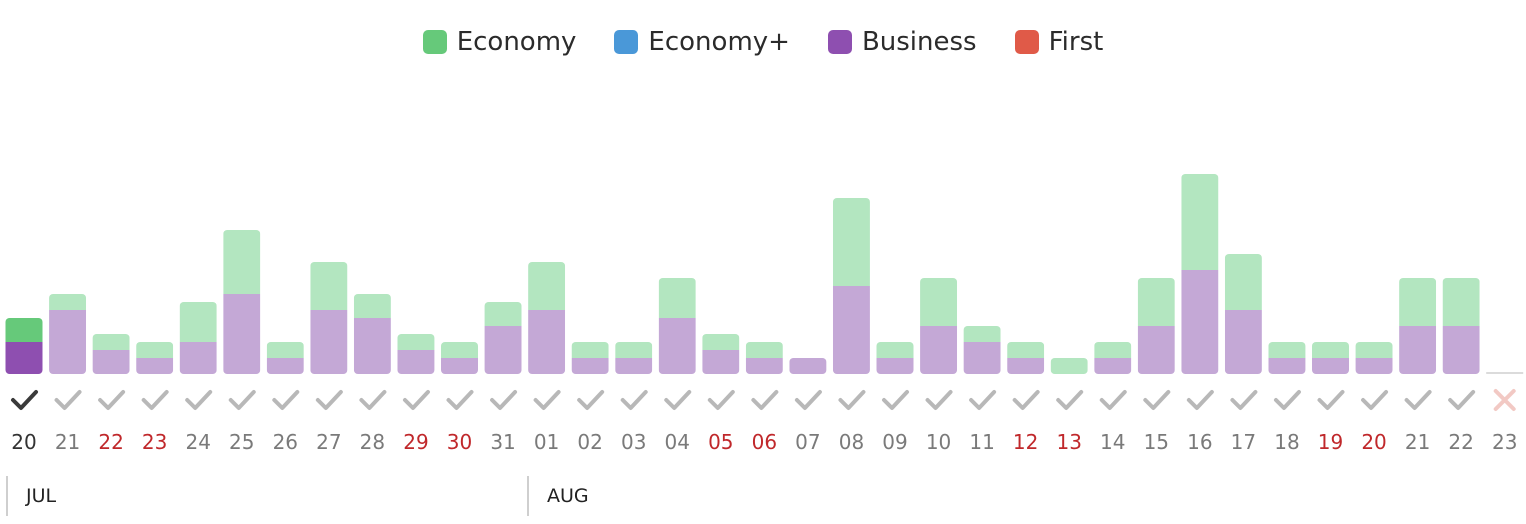 The height and width of the screenshot is (524, 1526). Describe the element at coordinates (1026, 398) in the screenshot. I see `day-column: 12` at that location.